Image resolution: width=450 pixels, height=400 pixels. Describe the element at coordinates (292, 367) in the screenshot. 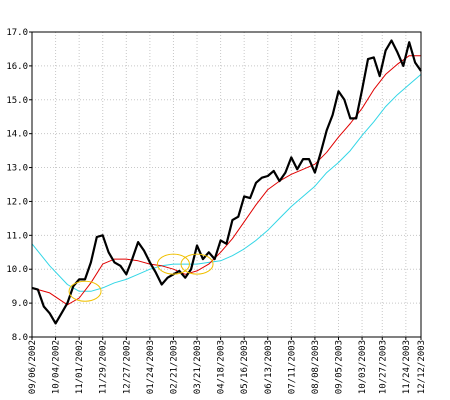

I see `x-tick-label: 07/11/2003` at that location.